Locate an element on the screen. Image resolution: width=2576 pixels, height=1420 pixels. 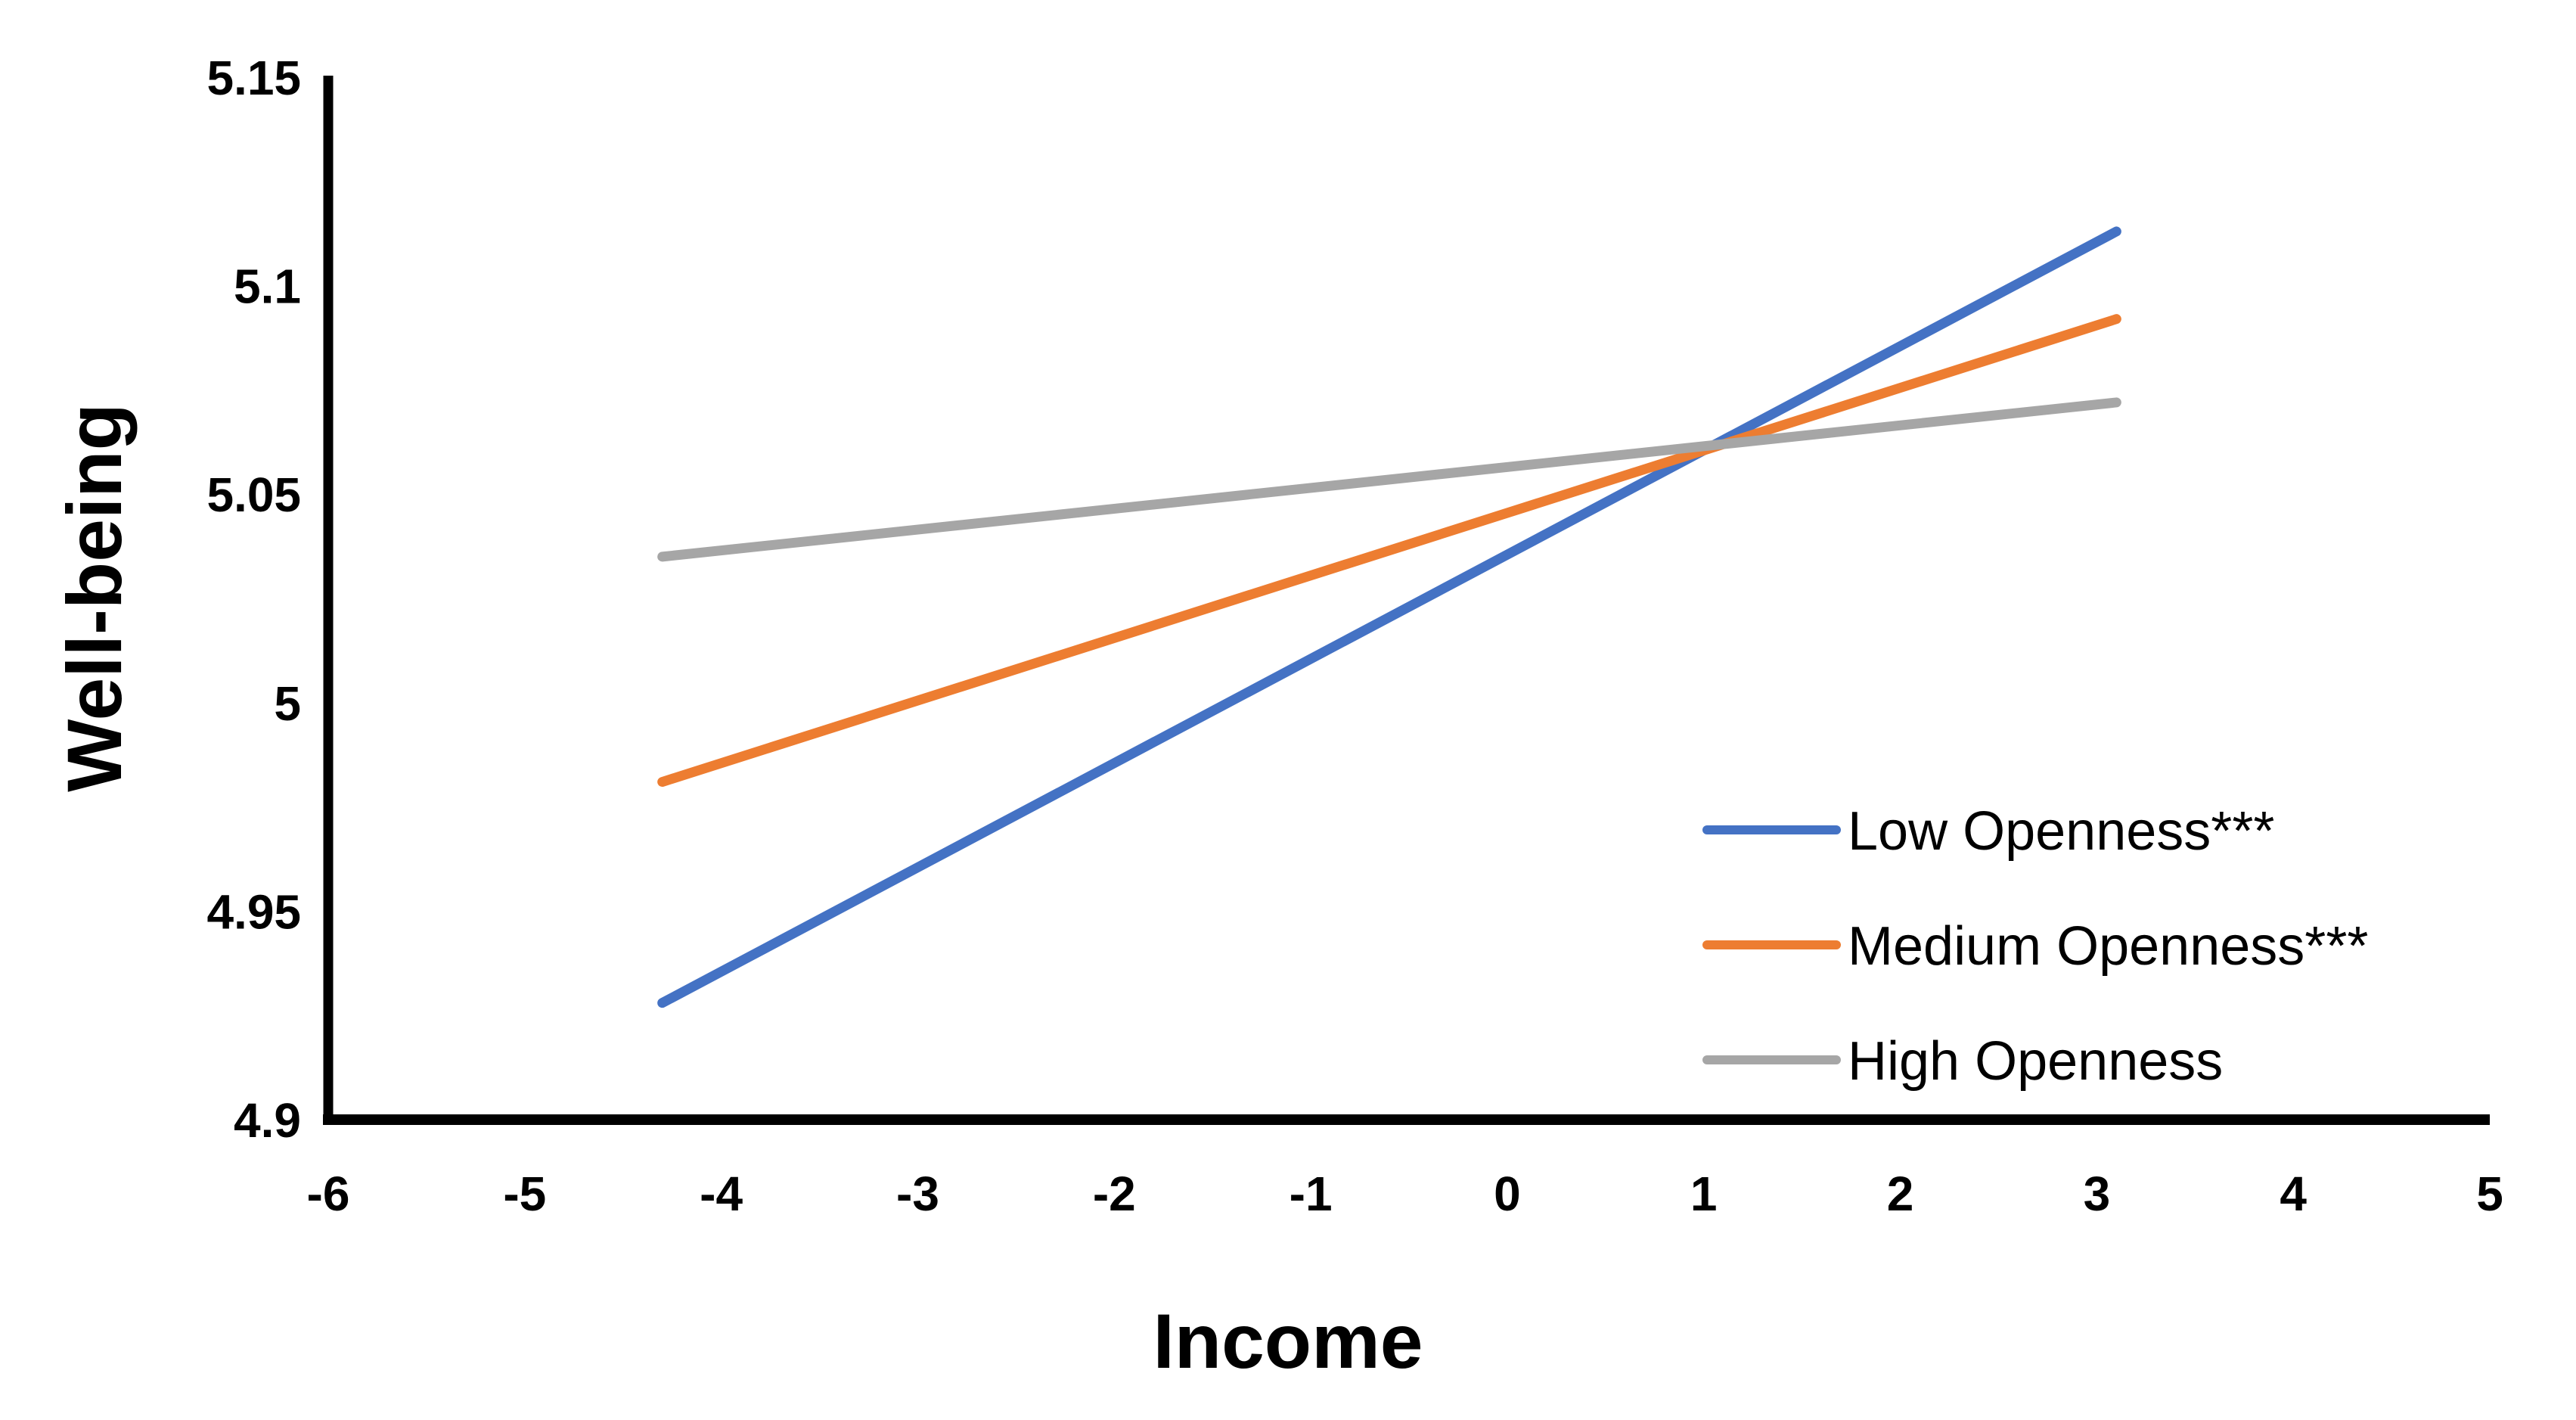
x-axis-tick-labels: -6 -5 -4 -3 -2 -1 0 1 2 3 4 5 is located at coordinates (1405, 1194).